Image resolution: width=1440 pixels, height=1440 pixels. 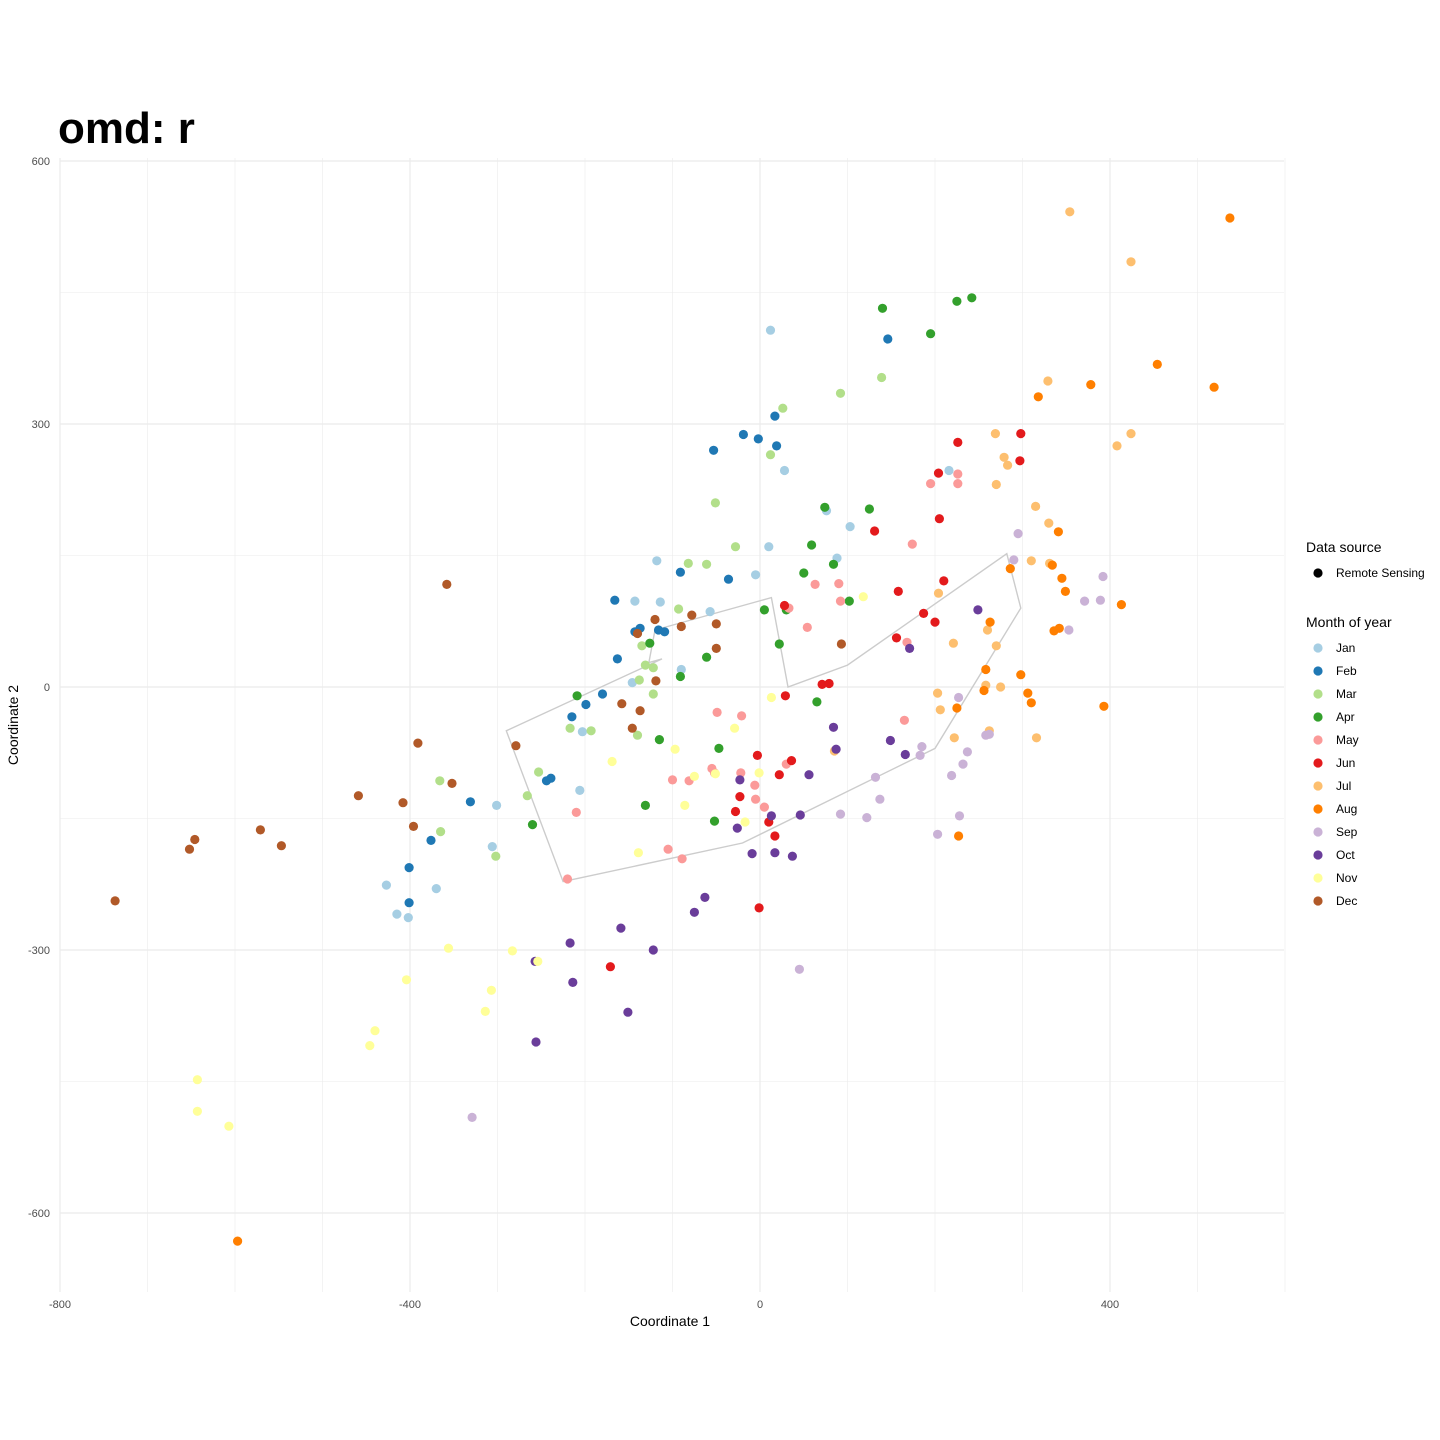 I want to click on legend-key-nov, so click(x=1318, y=878).